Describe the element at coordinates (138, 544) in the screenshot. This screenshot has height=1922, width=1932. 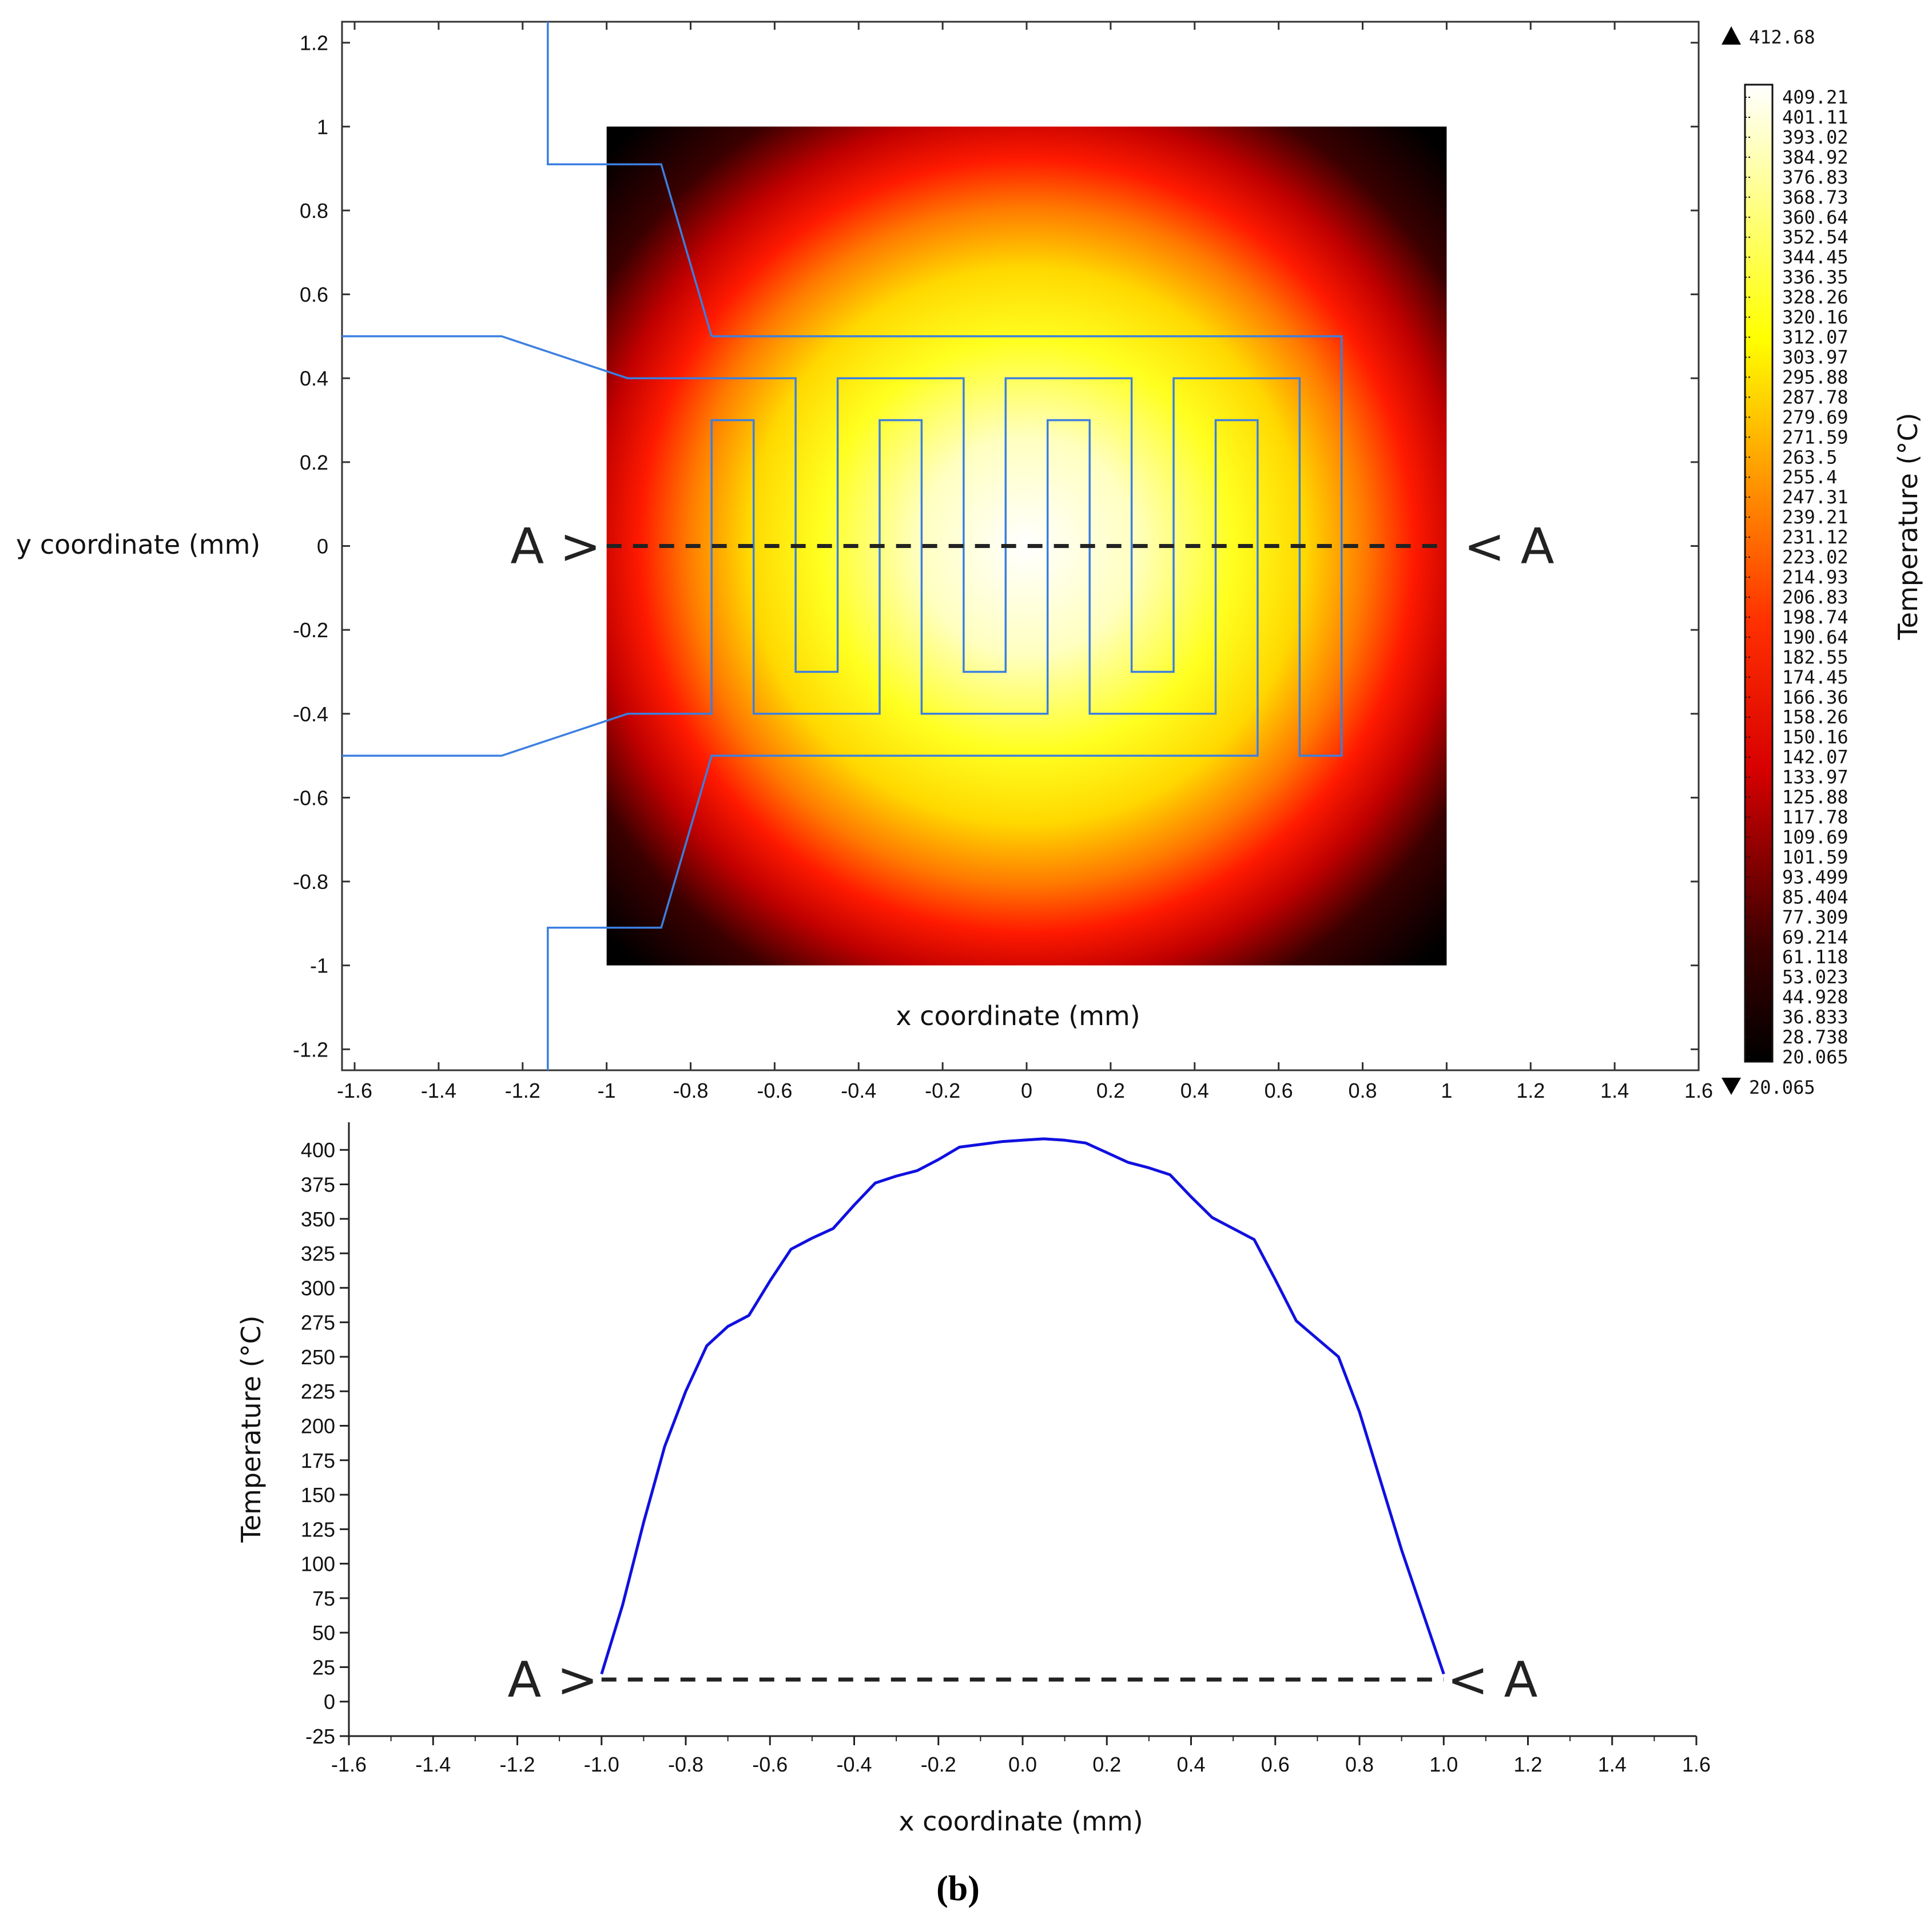
I see `y-axis-label: y coordinate (mm)` at that location.